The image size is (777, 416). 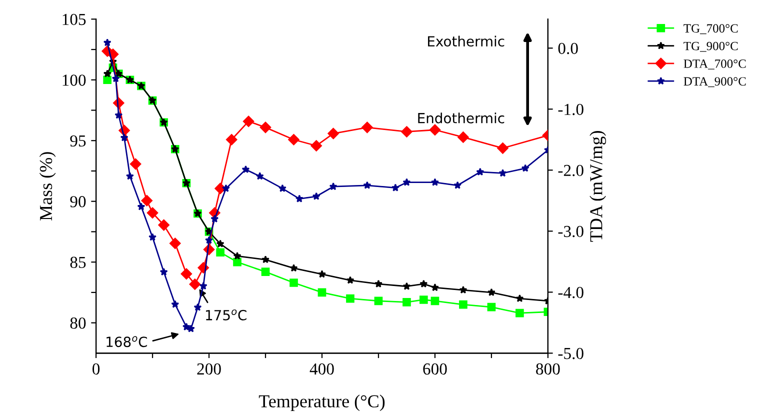 What do you see at coordinates (209, 369) in the screenshot?
I see `x-tick-label: 200` at bounding box center [209, 369].